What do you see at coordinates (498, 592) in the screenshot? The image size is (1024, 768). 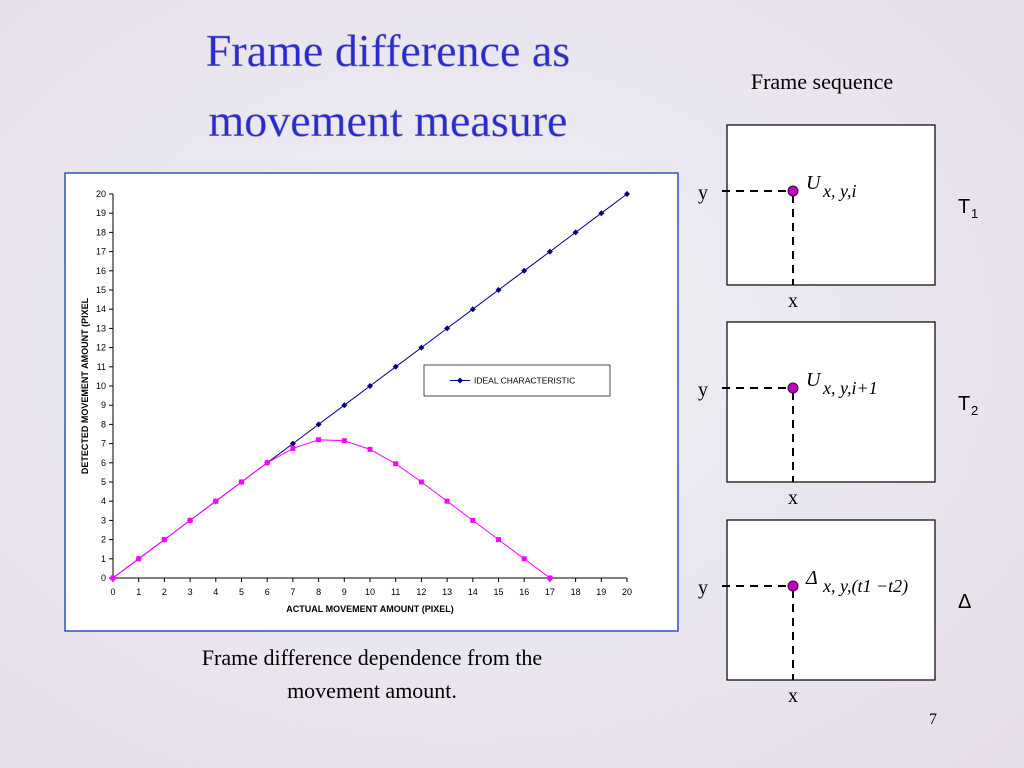 I see `x-tick-label: 15` at bounding box center [498, 592].